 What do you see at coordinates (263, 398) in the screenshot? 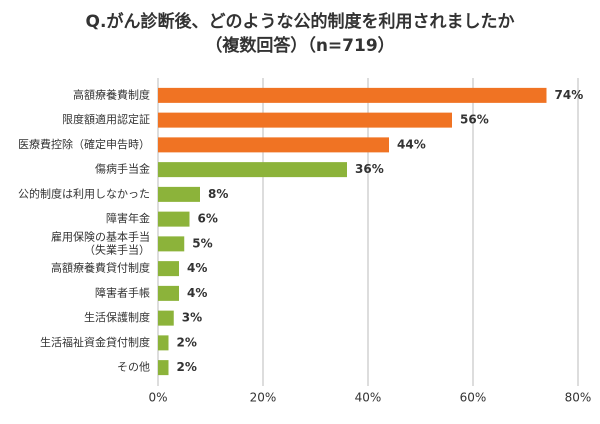
I see `x-tick-label: 20%` at bounding box center [263, 398].